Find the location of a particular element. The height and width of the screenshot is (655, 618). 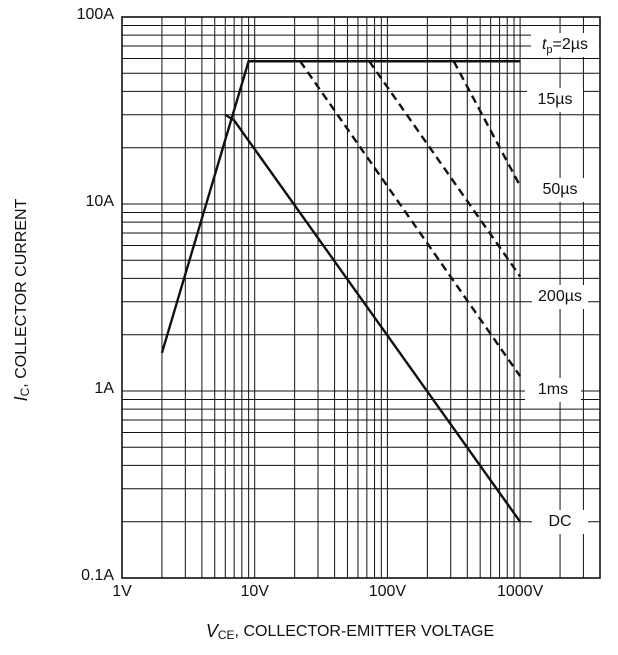

curve-label: DC is located at coordinates (559, 521).